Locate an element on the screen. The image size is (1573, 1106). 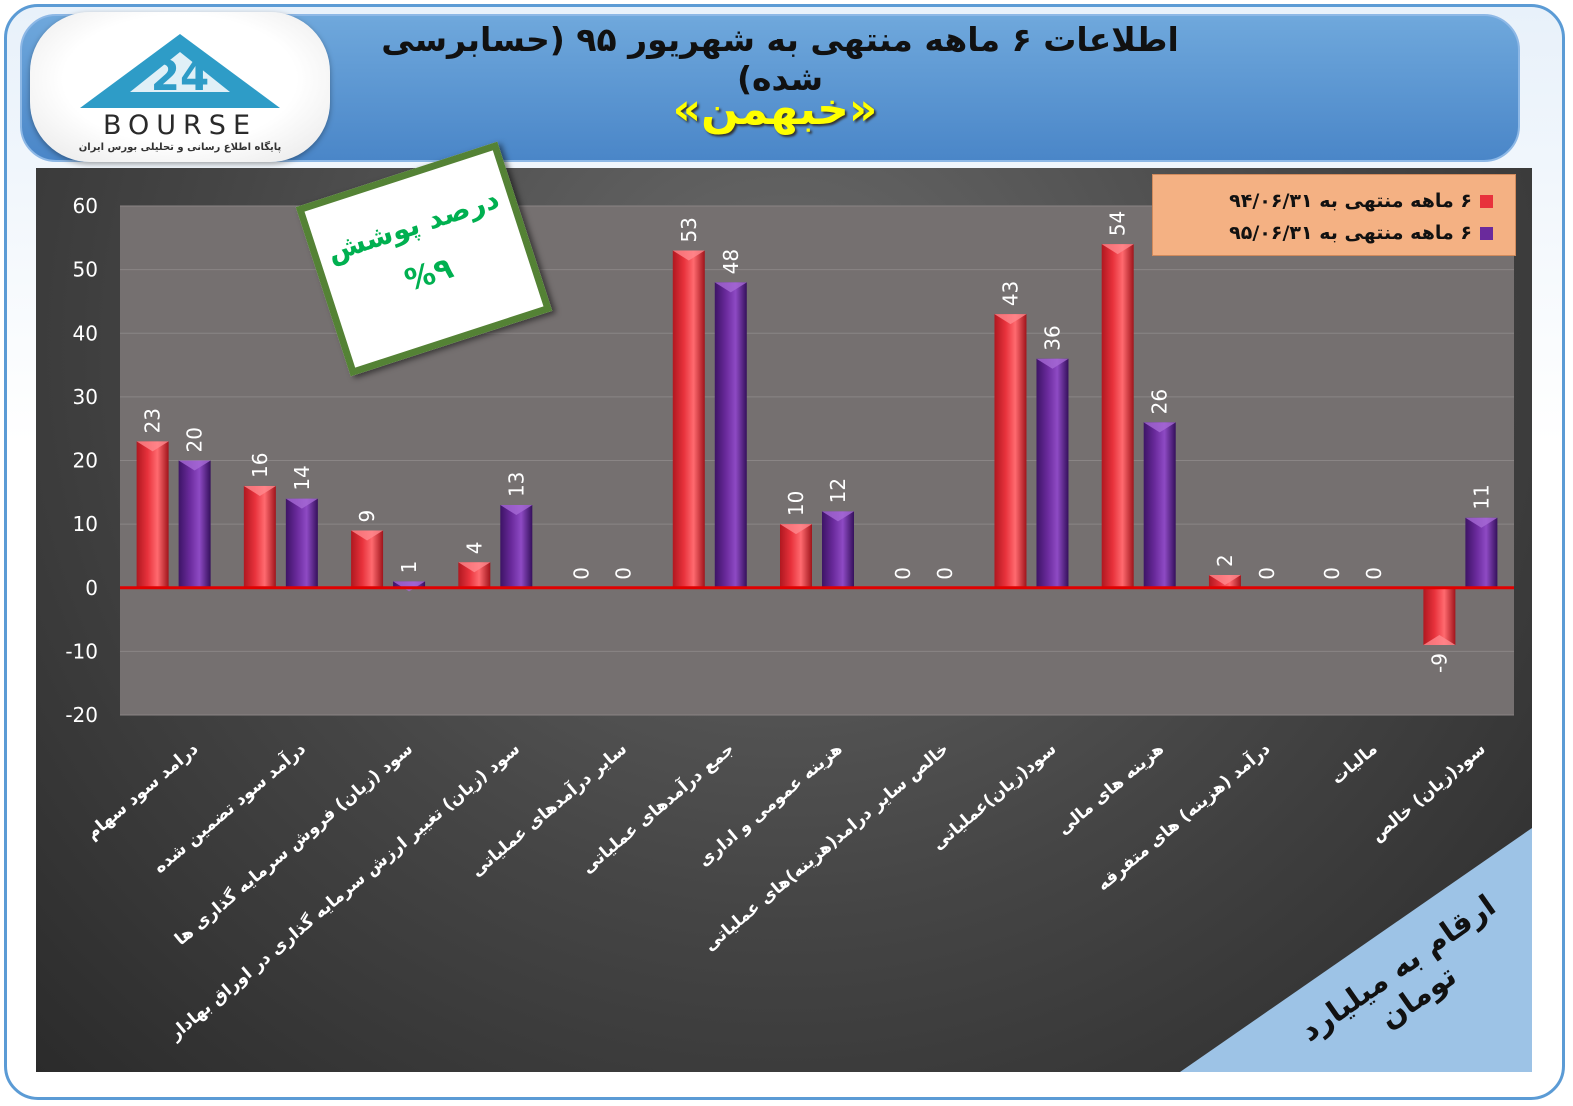
data-label-series2: 36 is located at coordinates (1052, 337).